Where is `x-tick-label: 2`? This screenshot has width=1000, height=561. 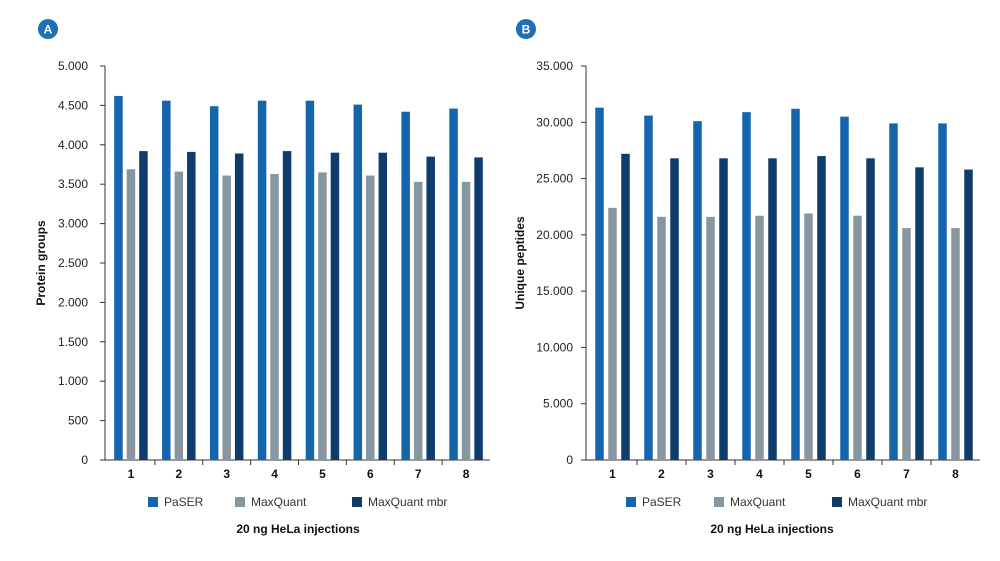 x-tick-label: 2 is located at coordinates (661, 474).